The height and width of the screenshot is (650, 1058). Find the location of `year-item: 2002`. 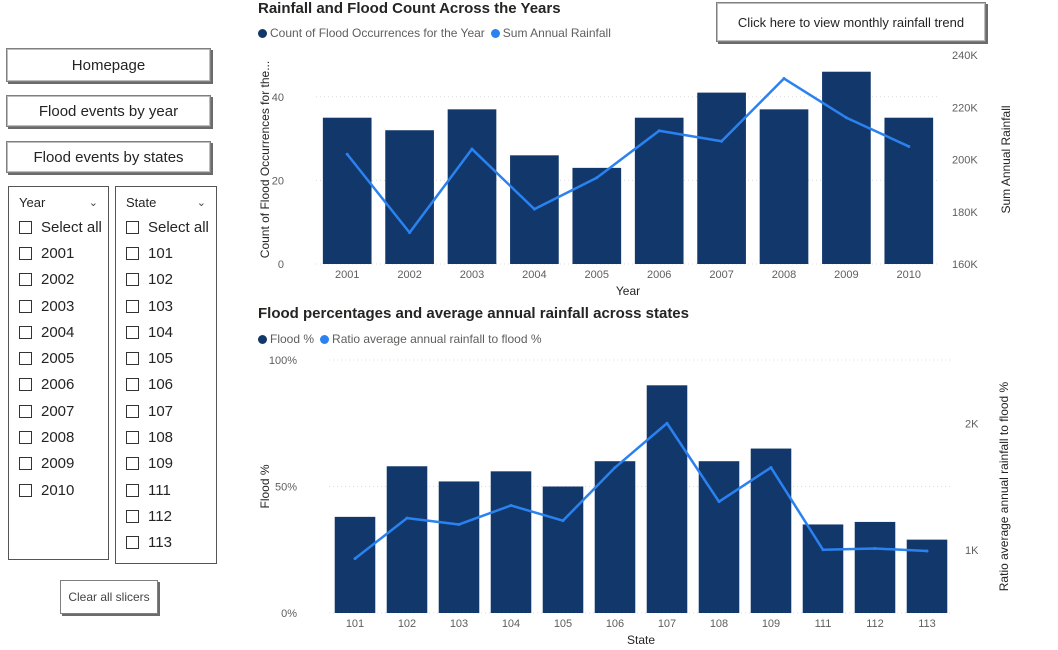

year-item: 2002 is located at coordinates (58, 280).